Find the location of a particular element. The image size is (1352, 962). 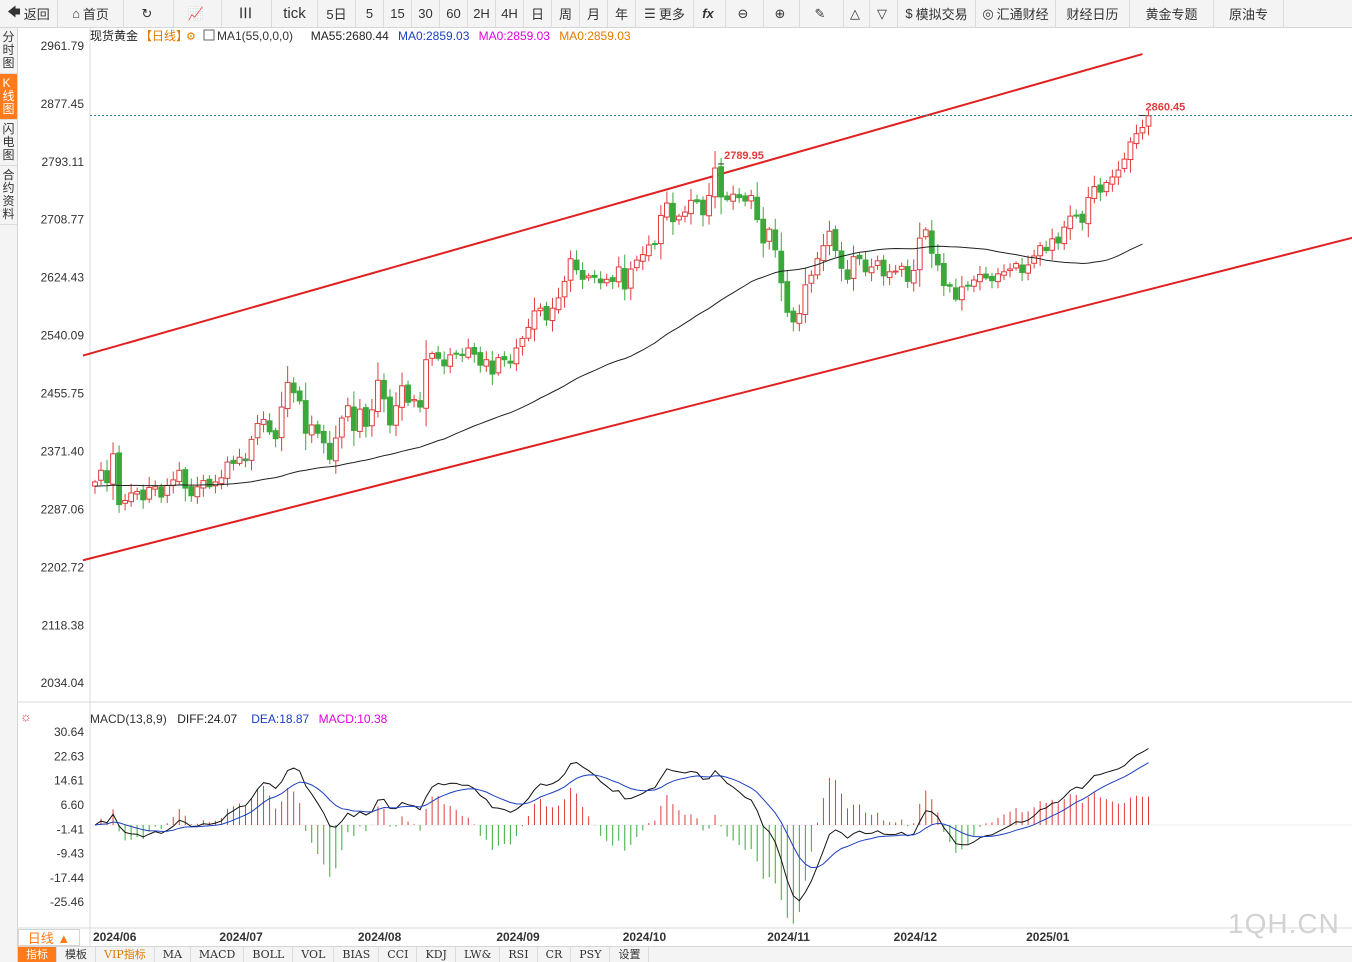

toolbar-item-label: tick is located at coordinates (294, 13).